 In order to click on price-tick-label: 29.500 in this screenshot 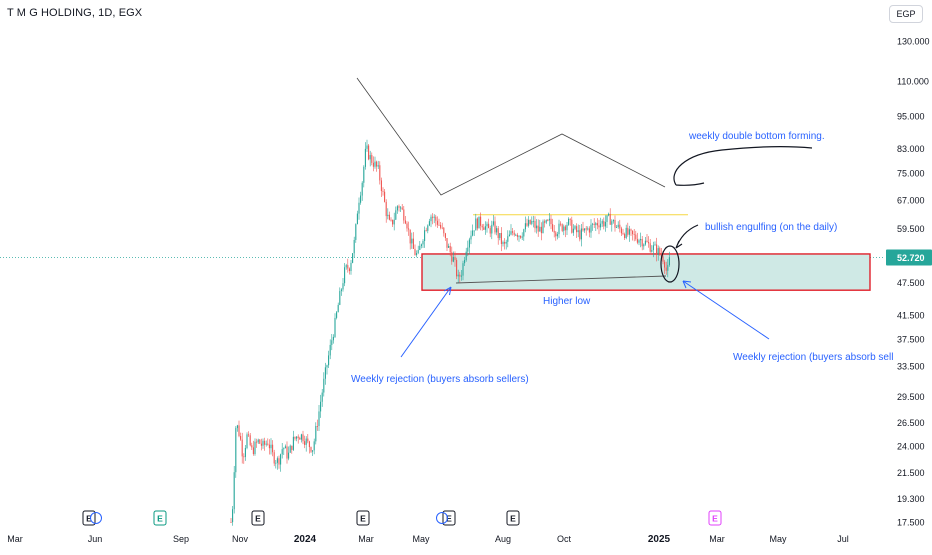, I will do `click(911, 397)`.